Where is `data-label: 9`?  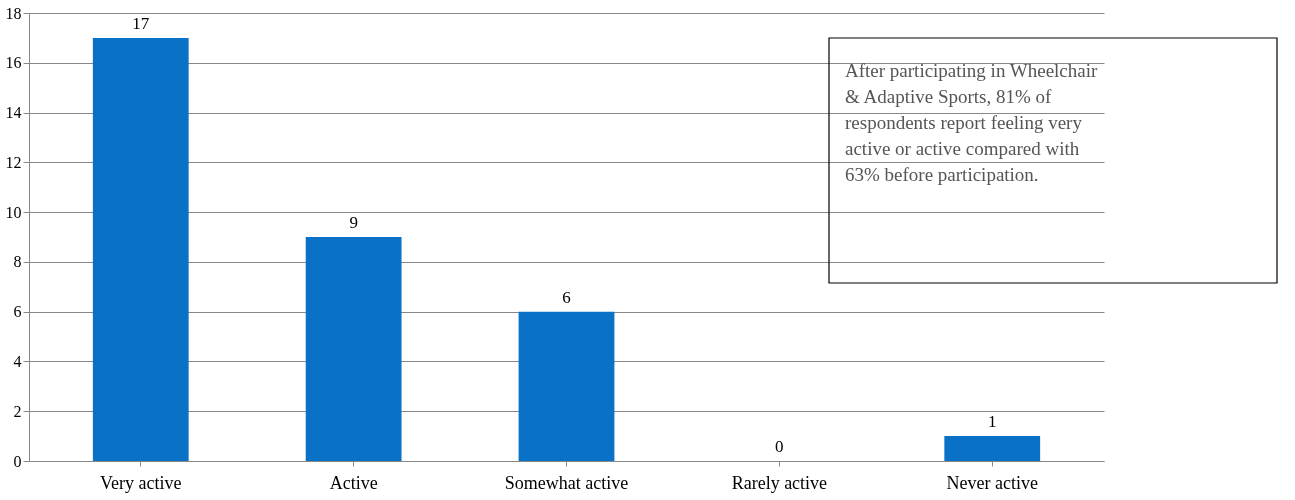
data-label: 9 is located at coordinates (353, 222).